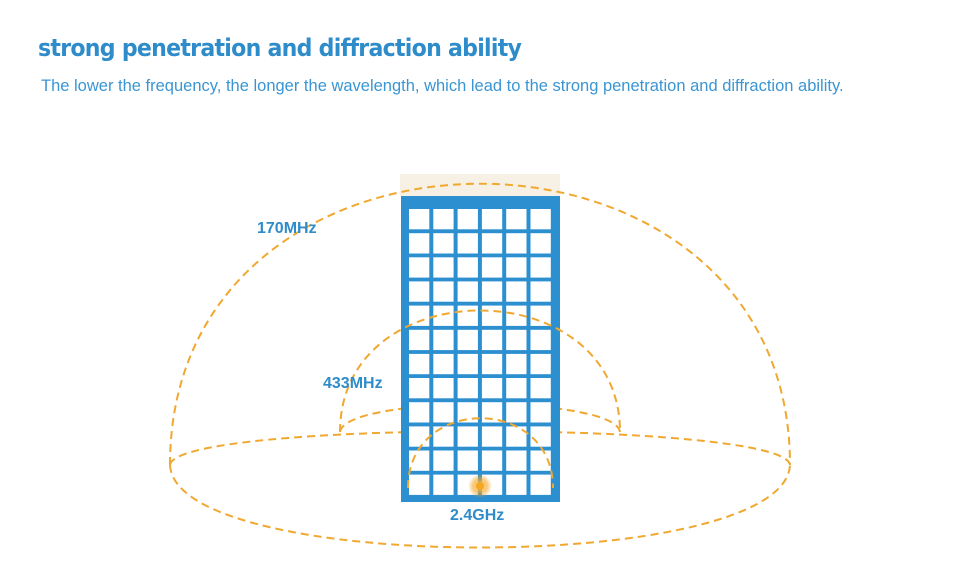 Image resolution: width=960 pixels, height=580 pixels. I want to click on signal-source-icon, so click(480, 486).